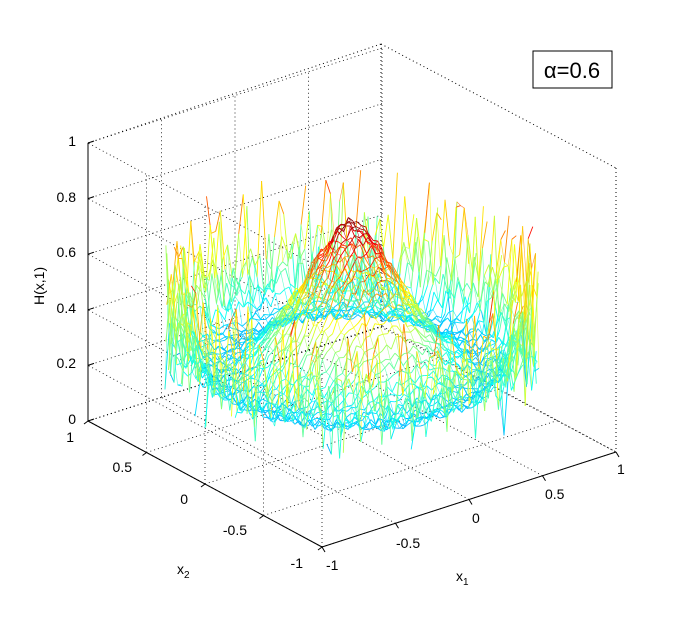 This screenshot has width=677, height=619. What do you see at coordinates (184, 499) in the screenshot?
I see `y-tick-label: 0` at bounding box center [184, 499].